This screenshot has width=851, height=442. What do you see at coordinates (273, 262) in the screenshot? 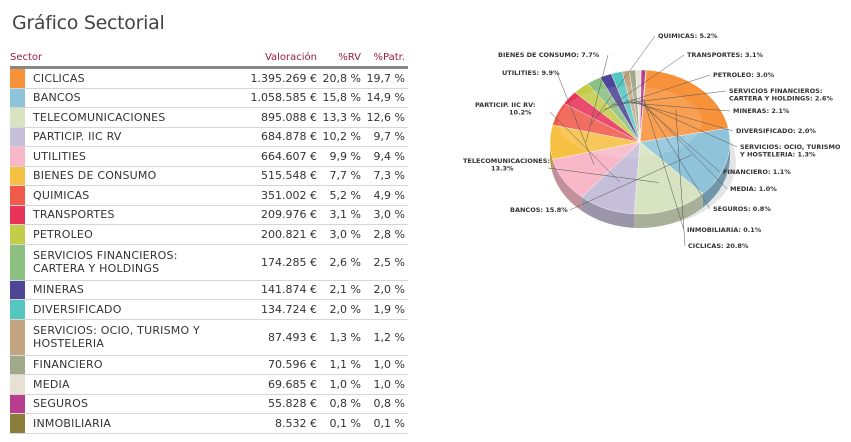
I see `valoracion-cell: 174.285 €` at bounding box center [273, 262].